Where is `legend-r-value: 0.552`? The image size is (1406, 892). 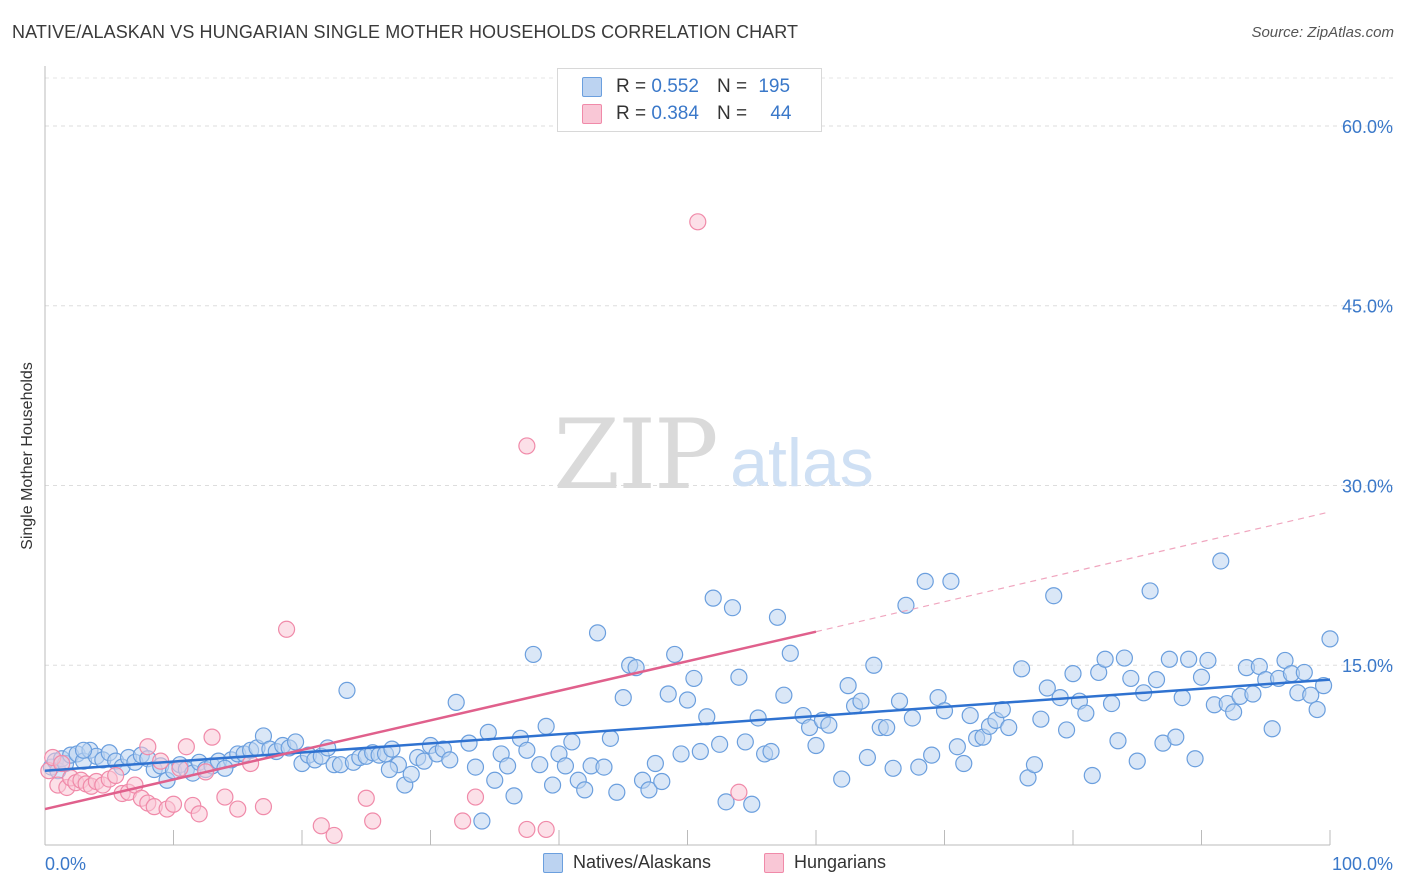 legend-r-value: 0.552 is located at coordinates (675, 86).